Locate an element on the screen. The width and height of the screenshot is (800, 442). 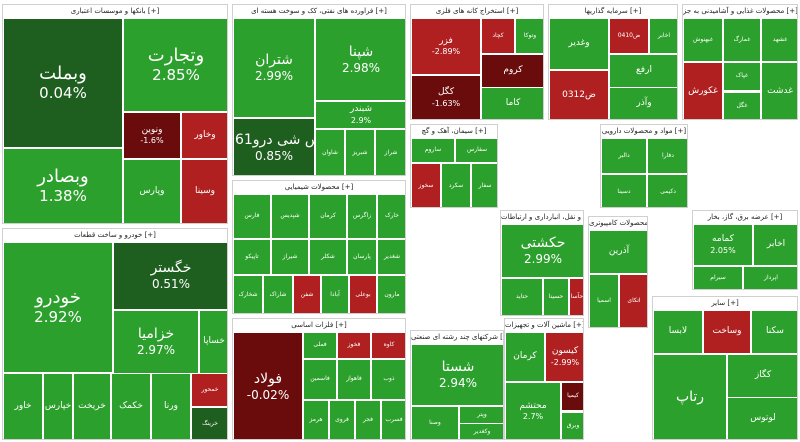
stock-tile: وسینا is located at coordinates (204, 191).